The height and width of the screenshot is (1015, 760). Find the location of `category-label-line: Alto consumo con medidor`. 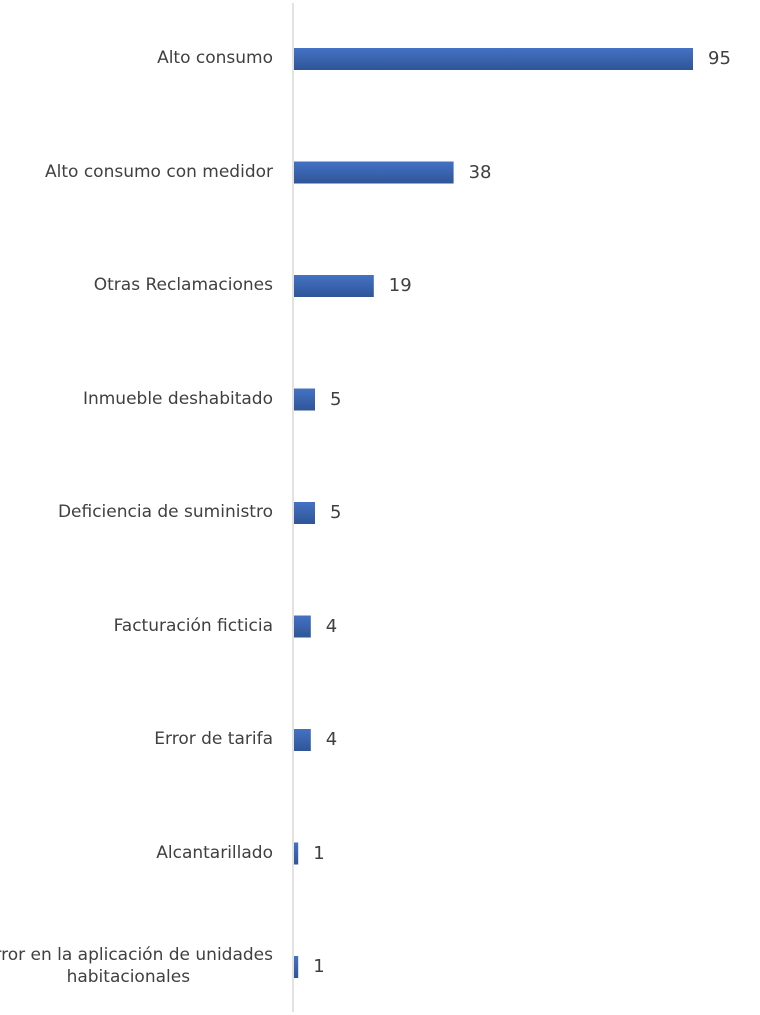

category-label-line: Alto consumo con medidor is located at coordinates (159, 171).